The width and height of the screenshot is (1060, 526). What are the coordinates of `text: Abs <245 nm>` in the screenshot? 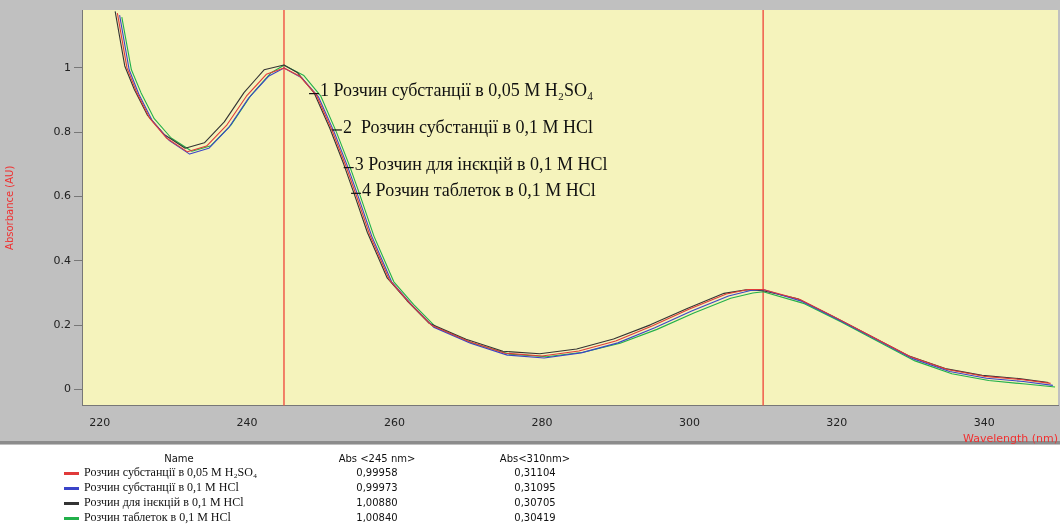 It's located at (377, 458).